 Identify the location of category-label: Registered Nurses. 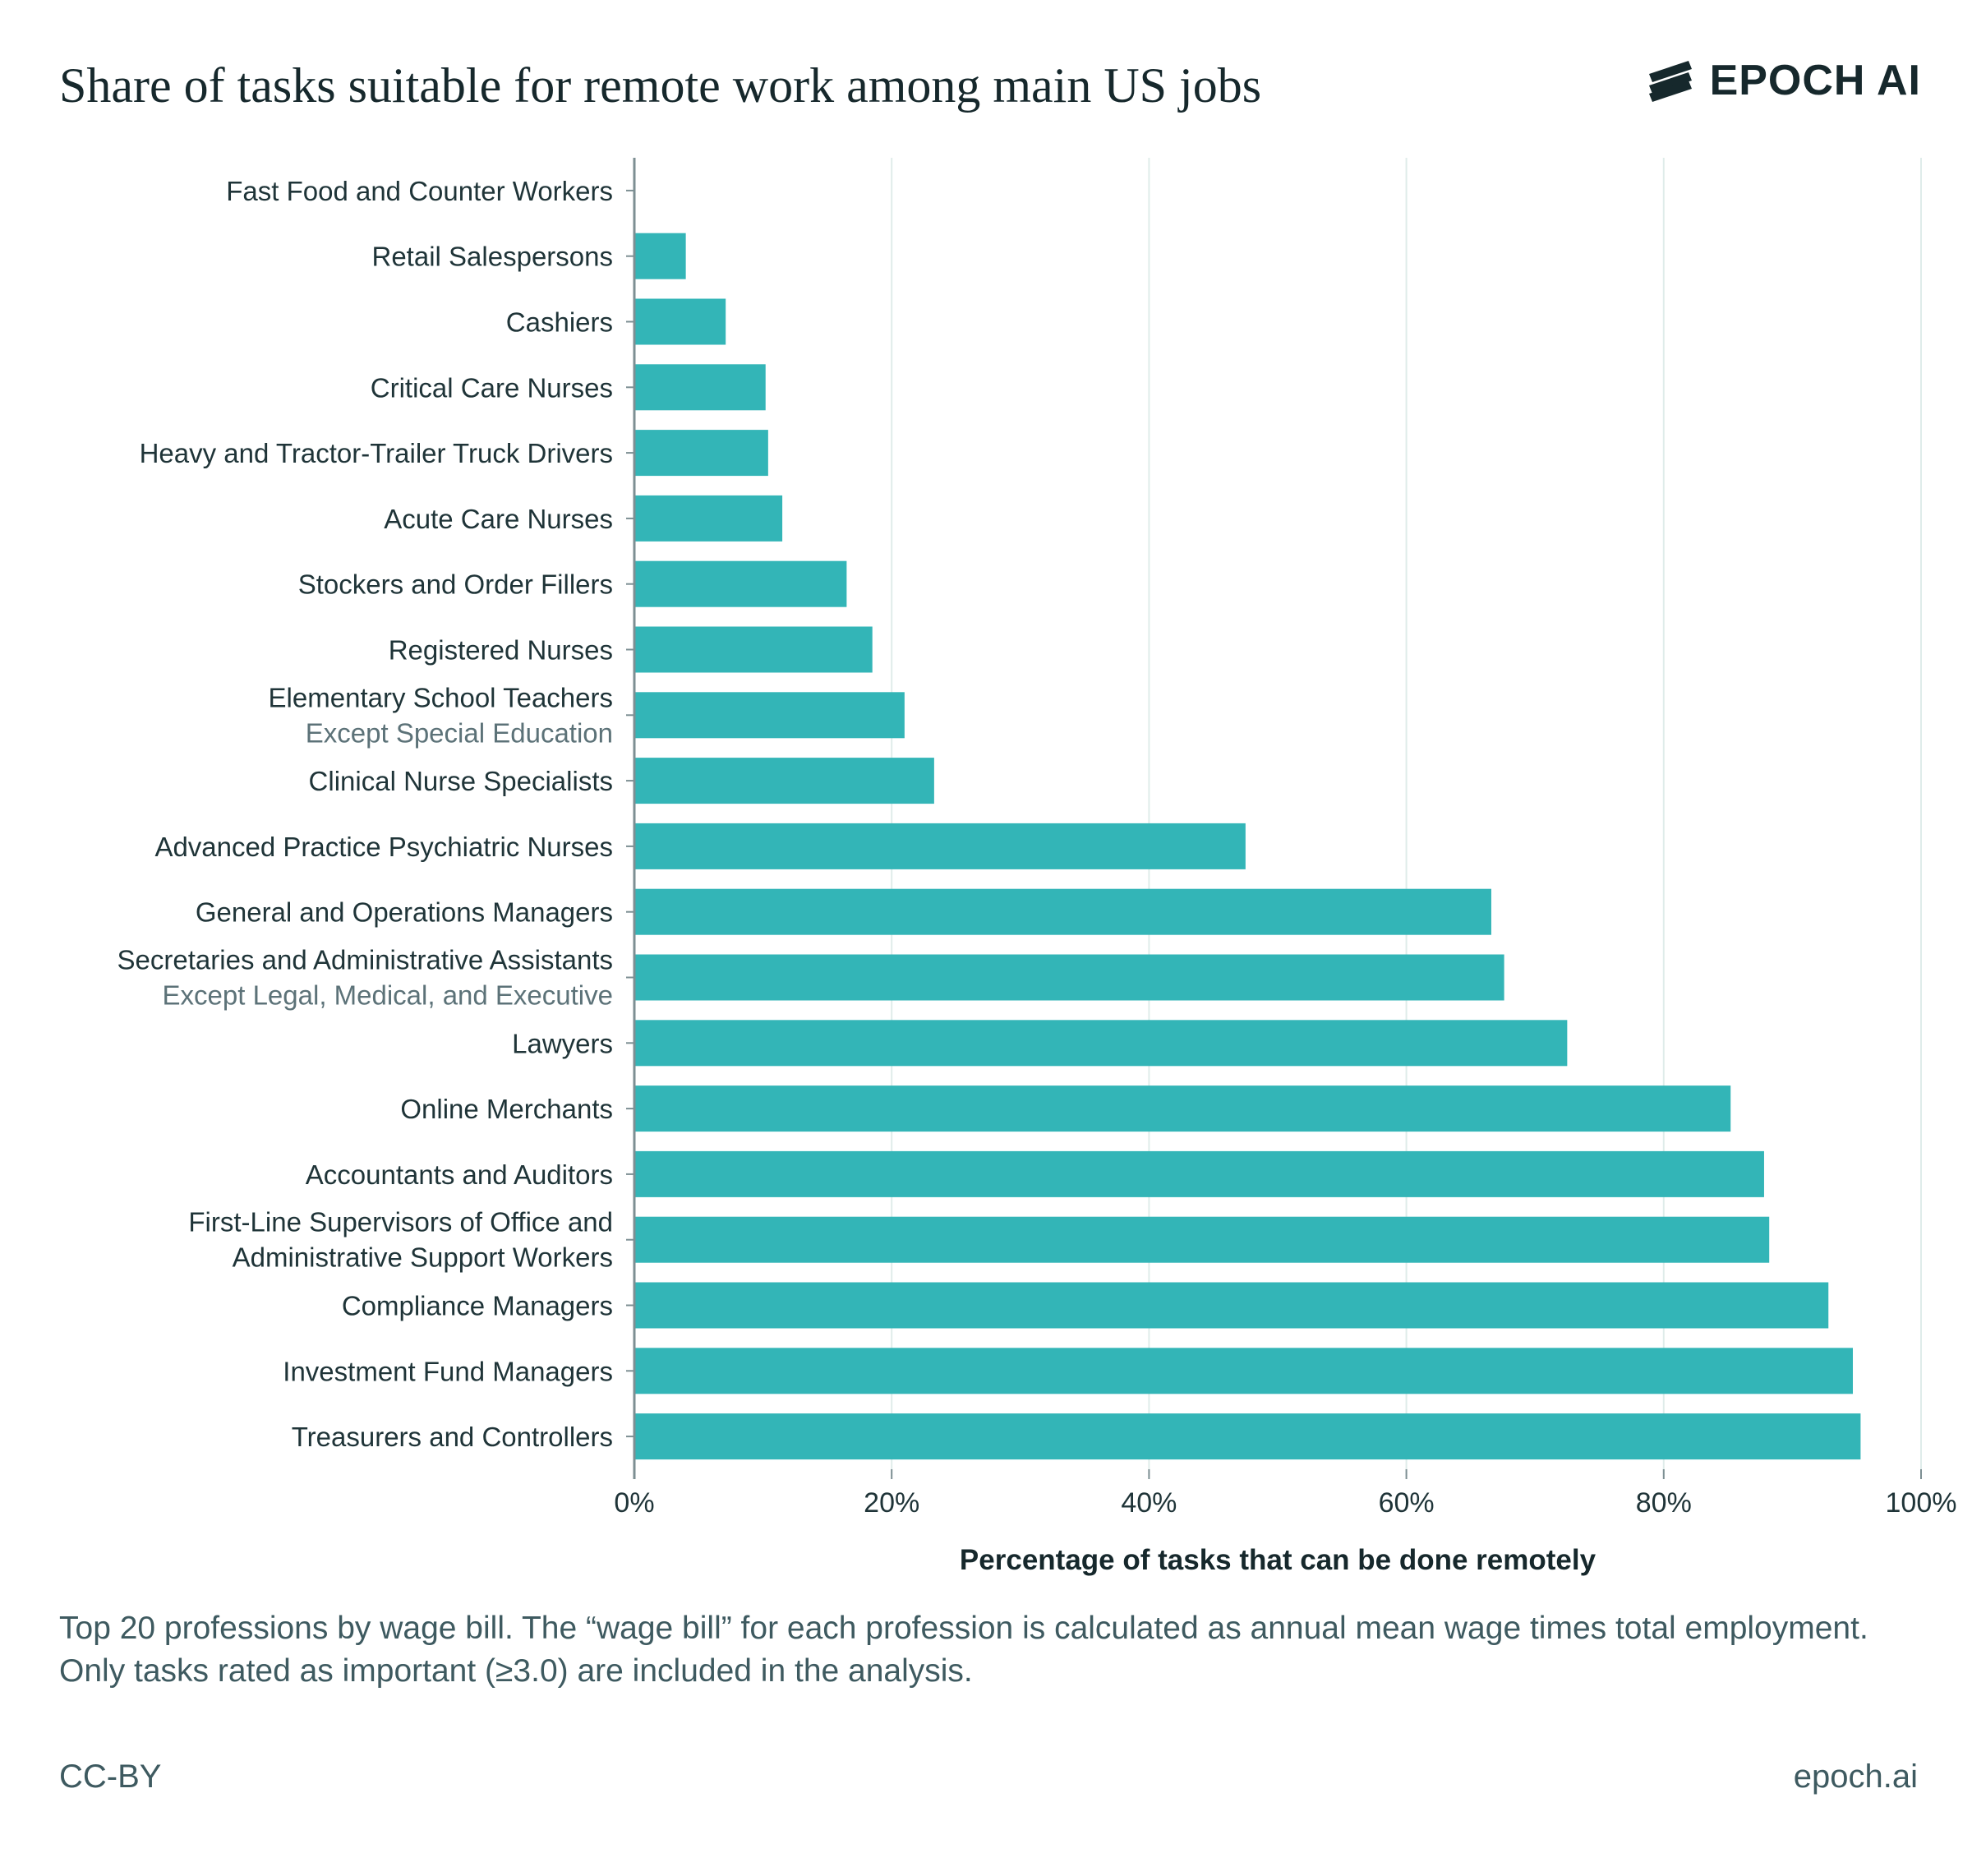
(501, 651).